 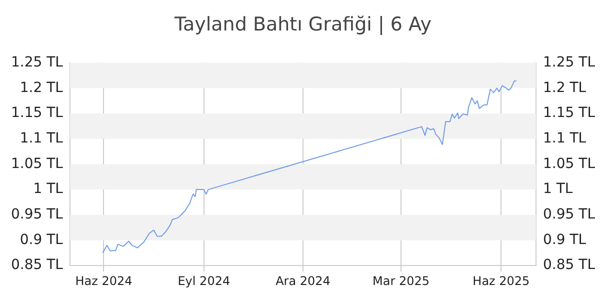 I want to click on y2-tick-label: 1 TL, so click(x=558, y=189).